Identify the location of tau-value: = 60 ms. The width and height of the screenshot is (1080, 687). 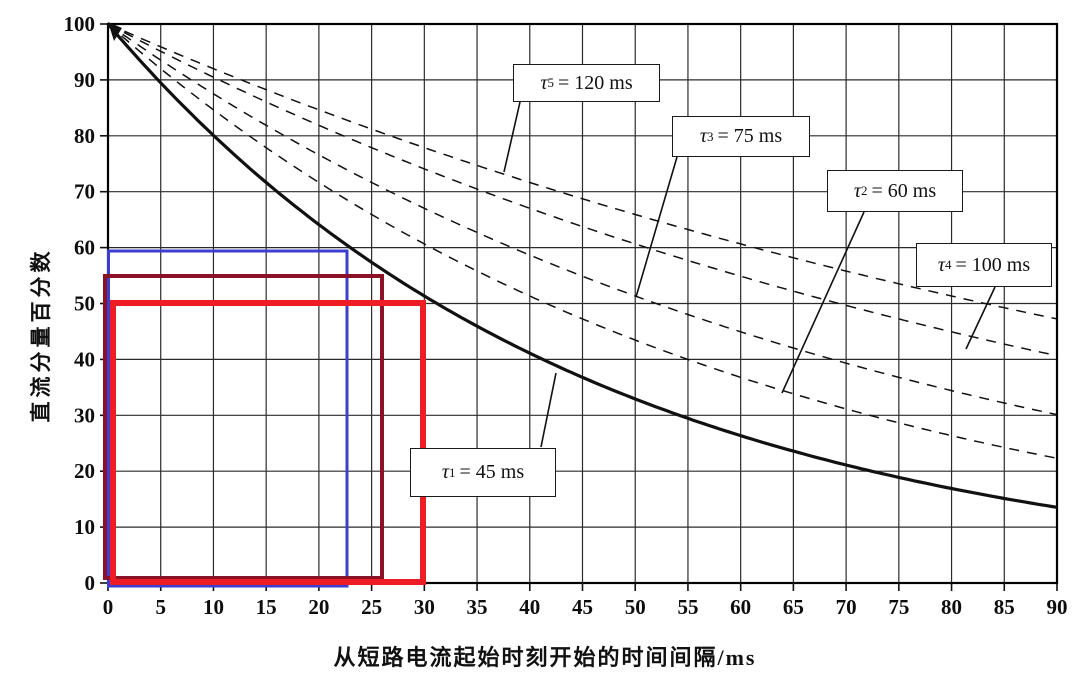
(904, 190).